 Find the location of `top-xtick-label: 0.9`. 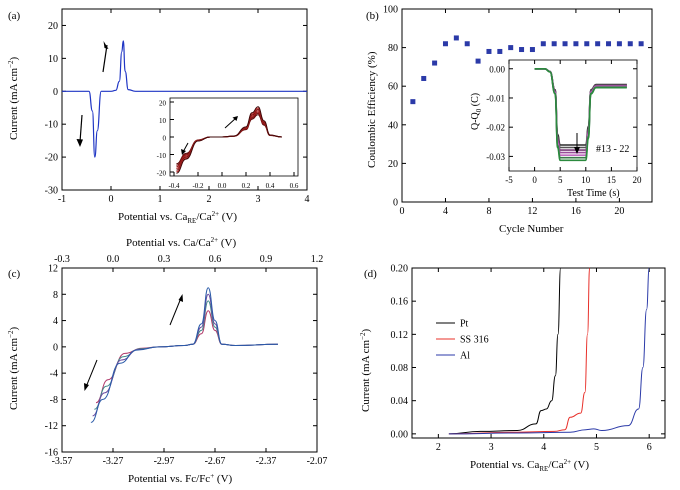

top-xtick-label: 0.9 is located at coordinates (266, 259).